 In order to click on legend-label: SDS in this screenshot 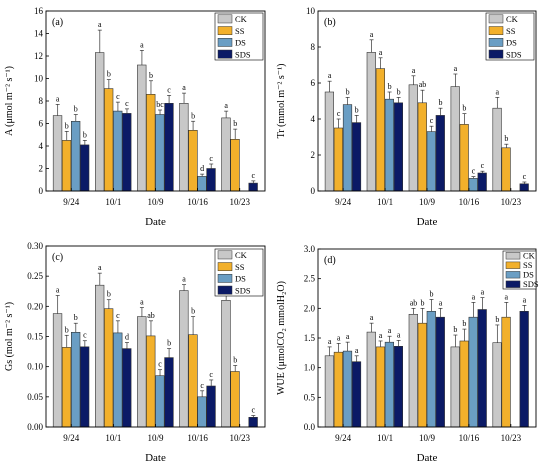, I will do `click(514, 54)`.